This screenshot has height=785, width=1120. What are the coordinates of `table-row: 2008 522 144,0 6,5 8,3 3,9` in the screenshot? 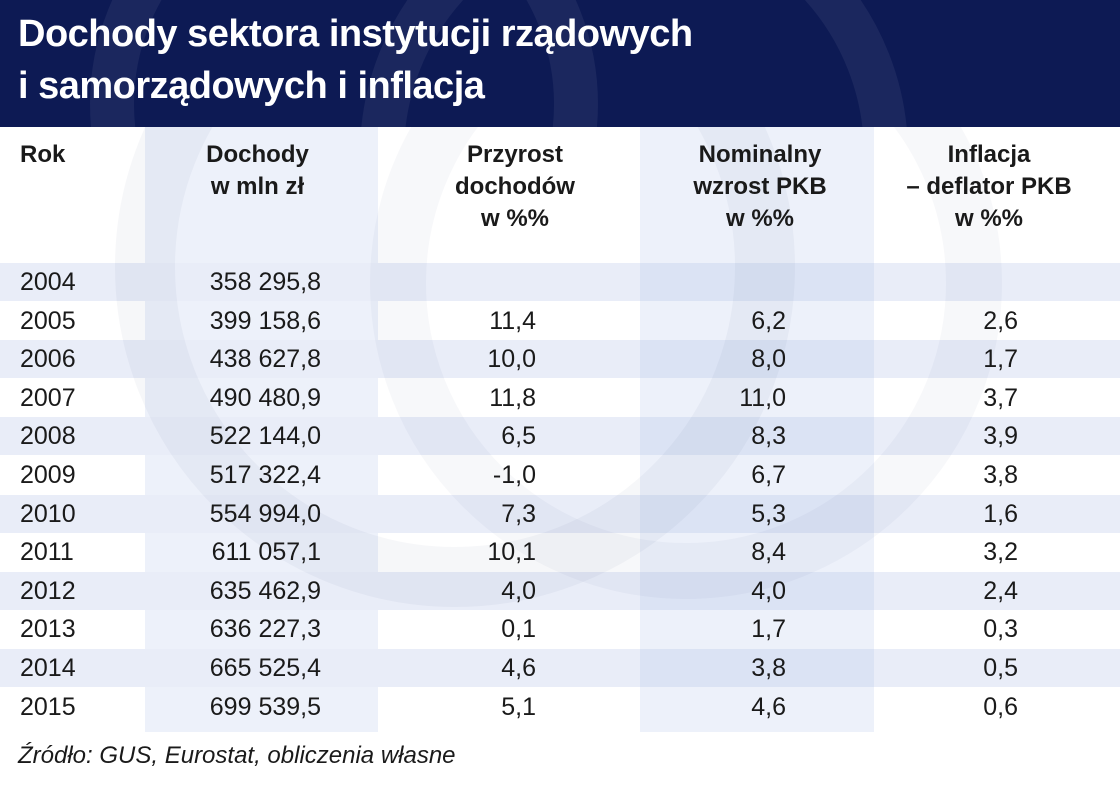 It's located at (560, 436).